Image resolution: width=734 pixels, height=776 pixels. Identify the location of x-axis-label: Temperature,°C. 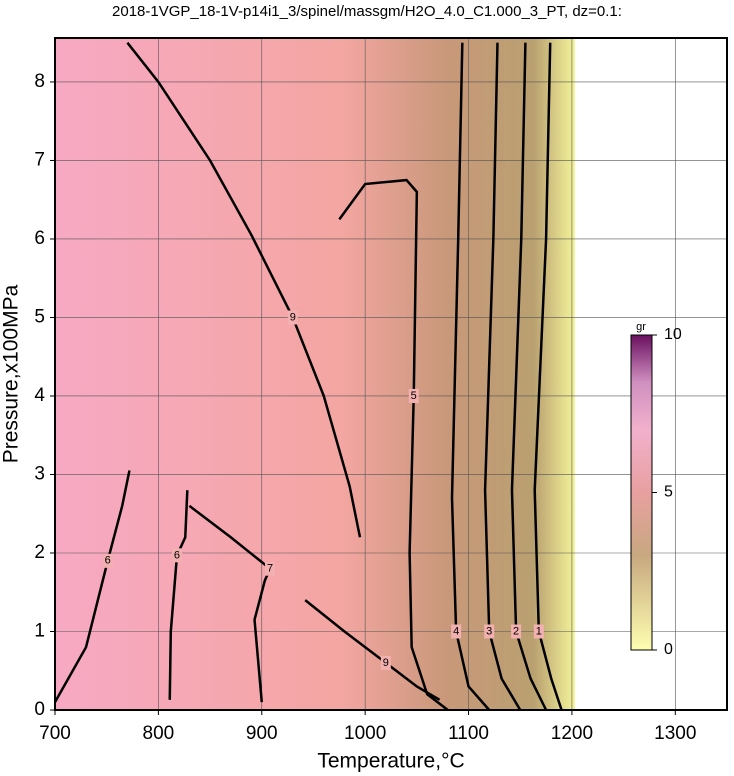
(390, 761).